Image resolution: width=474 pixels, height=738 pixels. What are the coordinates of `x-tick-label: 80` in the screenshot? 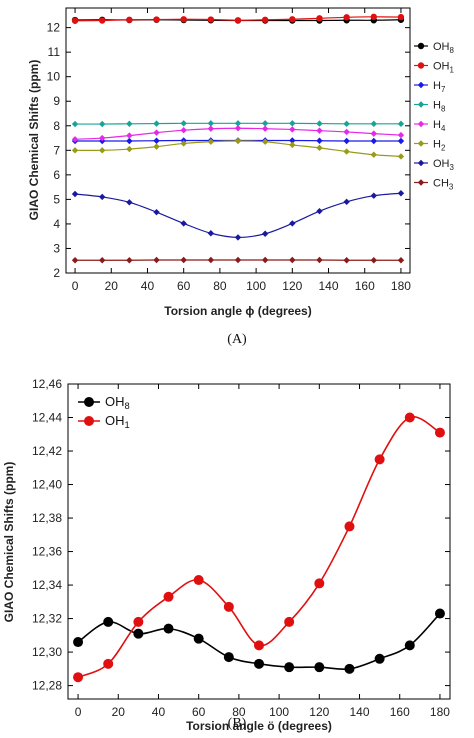 It's located at (220, 286).